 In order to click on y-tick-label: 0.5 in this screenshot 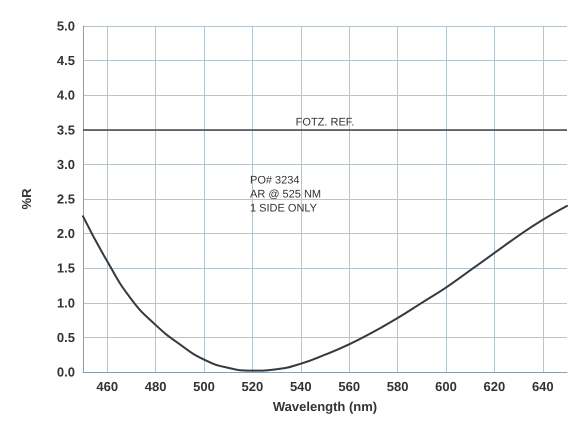, I will do `click(65, 337)`.